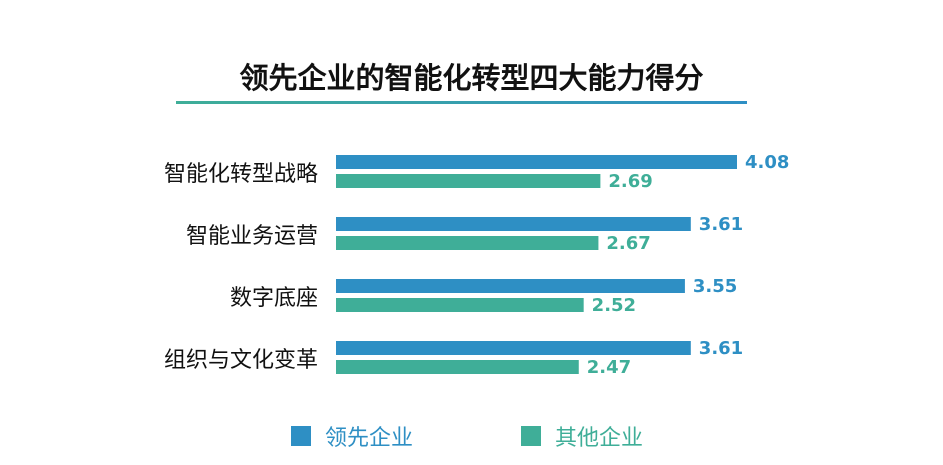  Describe the element at coordinates (628, 243) in the screenshot. I see `data-label: 2.67` at that location.